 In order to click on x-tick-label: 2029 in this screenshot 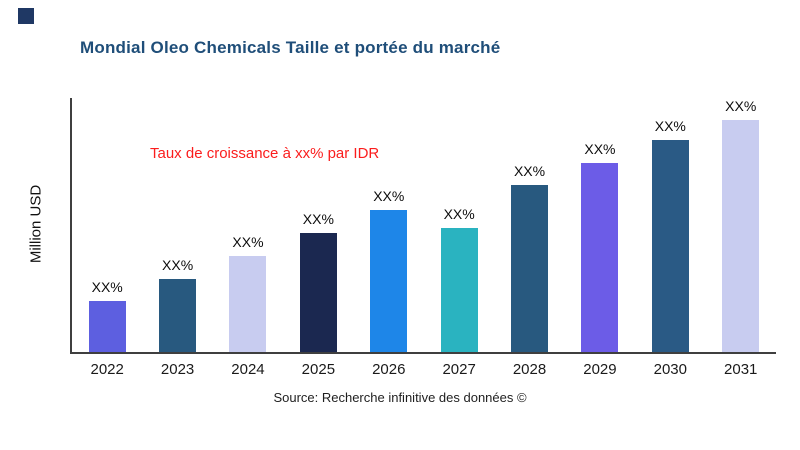, I will do `click(600, 369)`.